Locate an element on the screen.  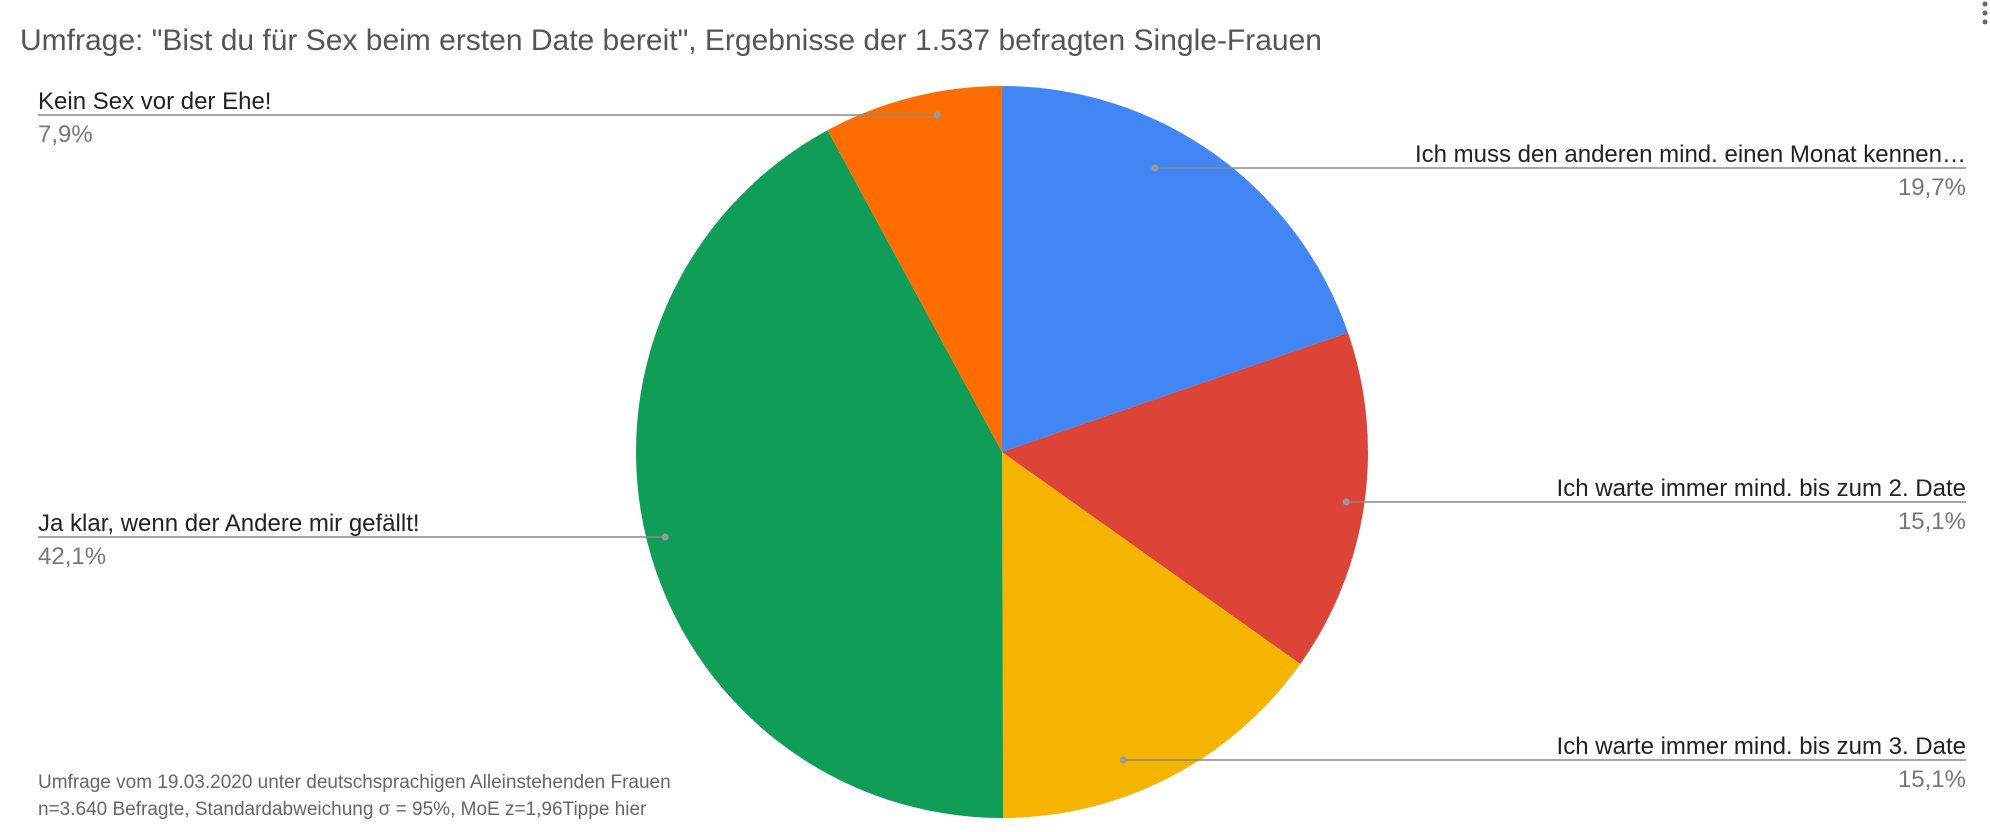
slice-percent-label: 7,9% is located at coordinates (65, 134).